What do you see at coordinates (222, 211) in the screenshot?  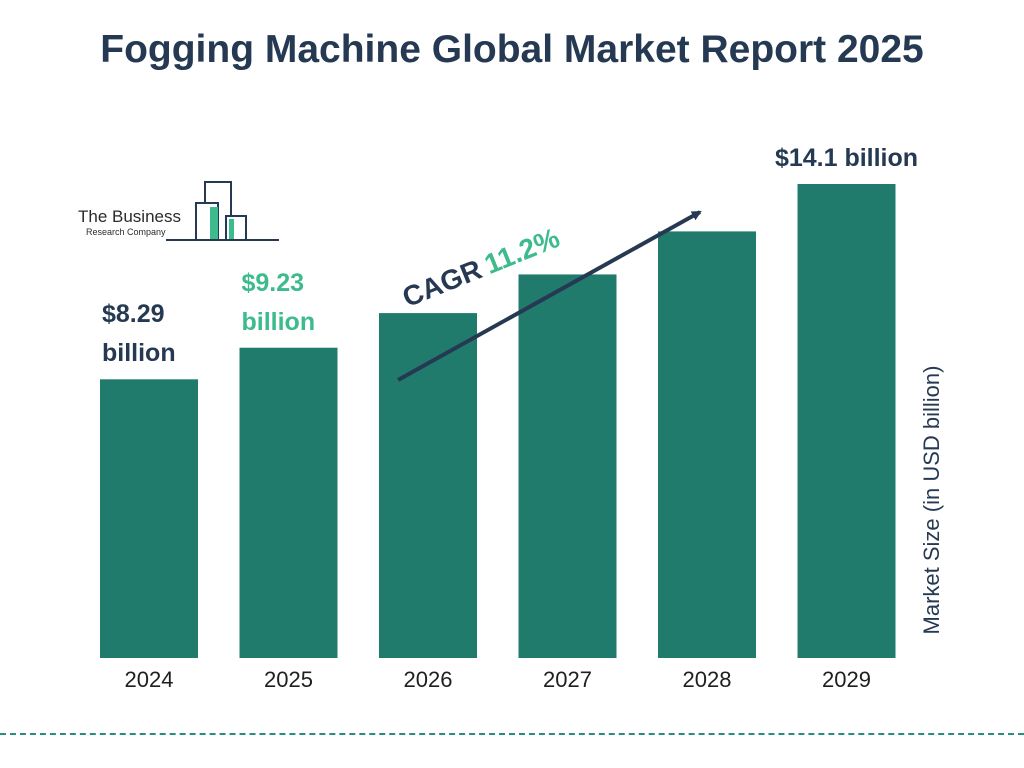 I see `logo-buildings-icon` at bounding box center [222, 211].